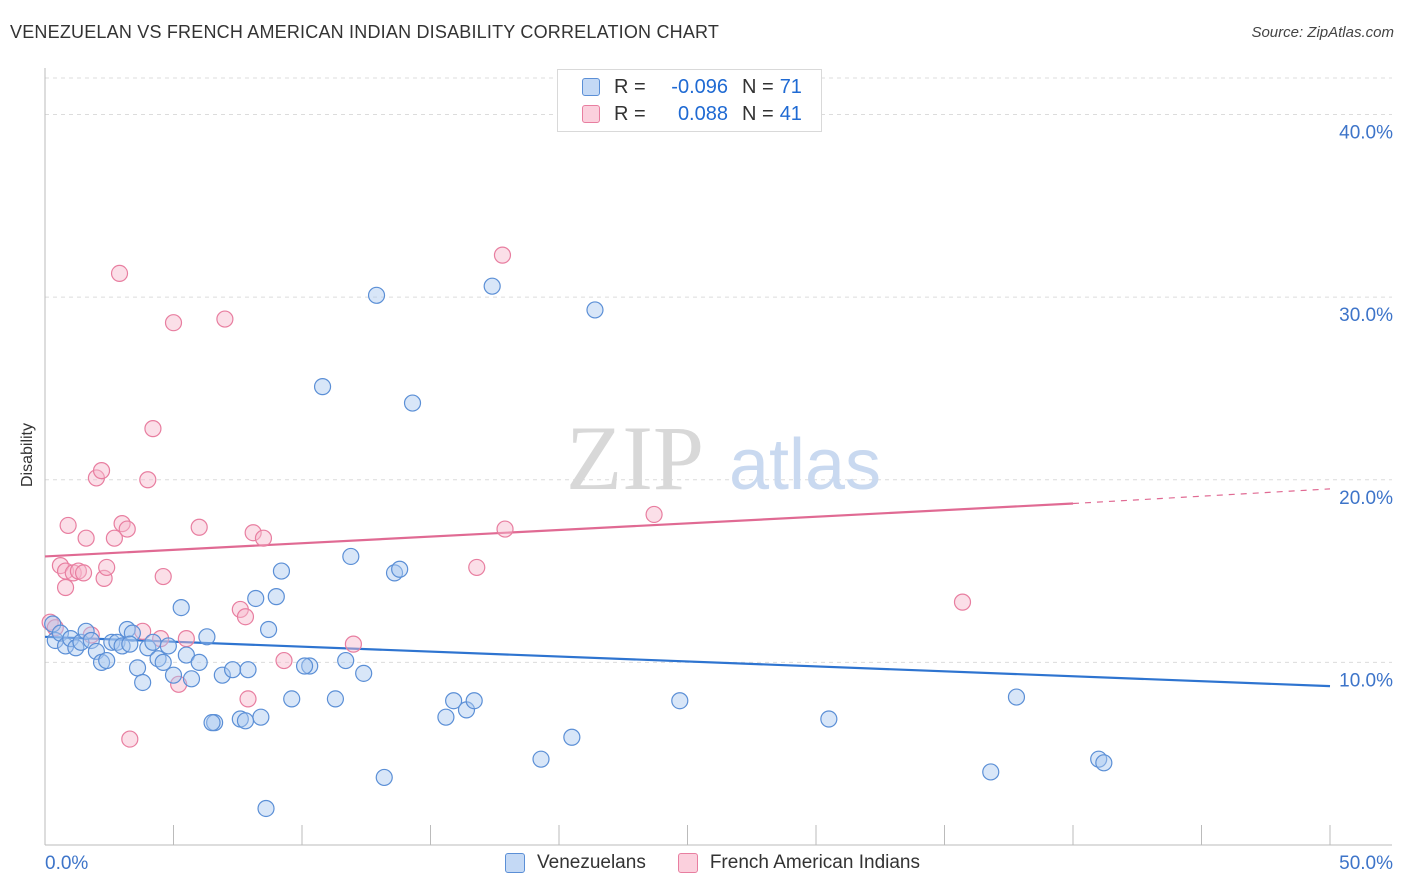 This screenshot has width=1406, height=892. What do you see at coordinates (1366, 680) in the screenshot?
I see `y-tick-label: 10.0%` at bounding box center [1366, 680].